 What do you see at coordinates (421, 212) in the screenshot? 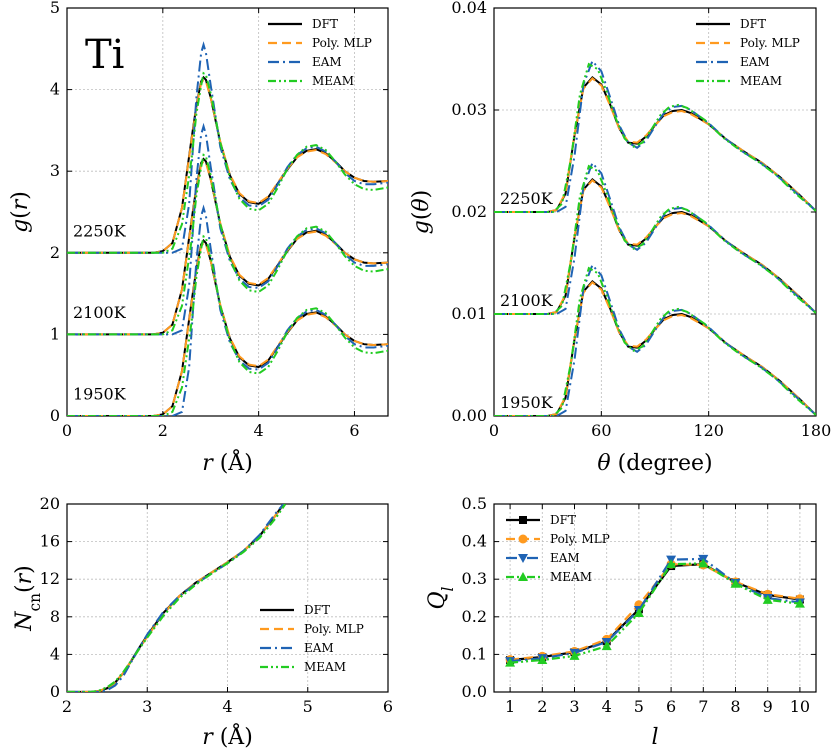
I see `y-axis-label: g(θ)` at bounding box center [421, 212].